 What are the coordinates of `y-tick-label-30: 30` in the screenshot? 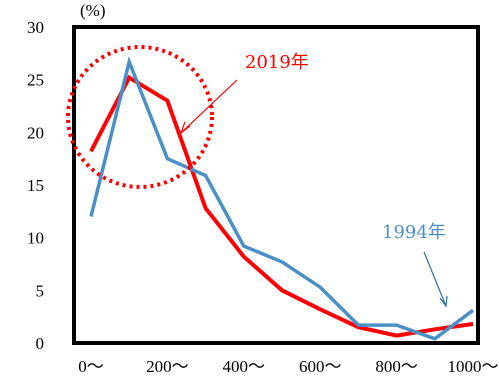 It's located at (35, 27).